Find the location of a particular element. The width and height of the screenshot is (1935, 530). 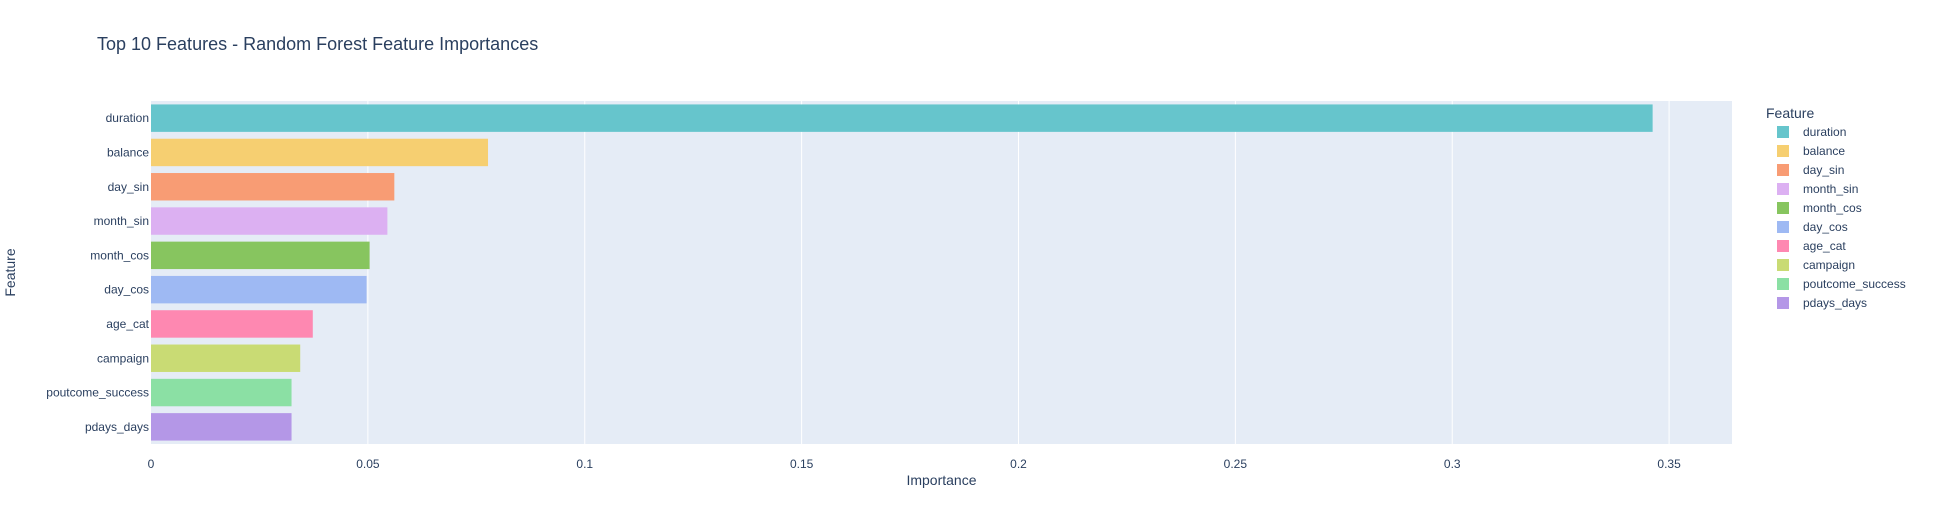

legend-title: Feature is located at coordinates (1790, 113).